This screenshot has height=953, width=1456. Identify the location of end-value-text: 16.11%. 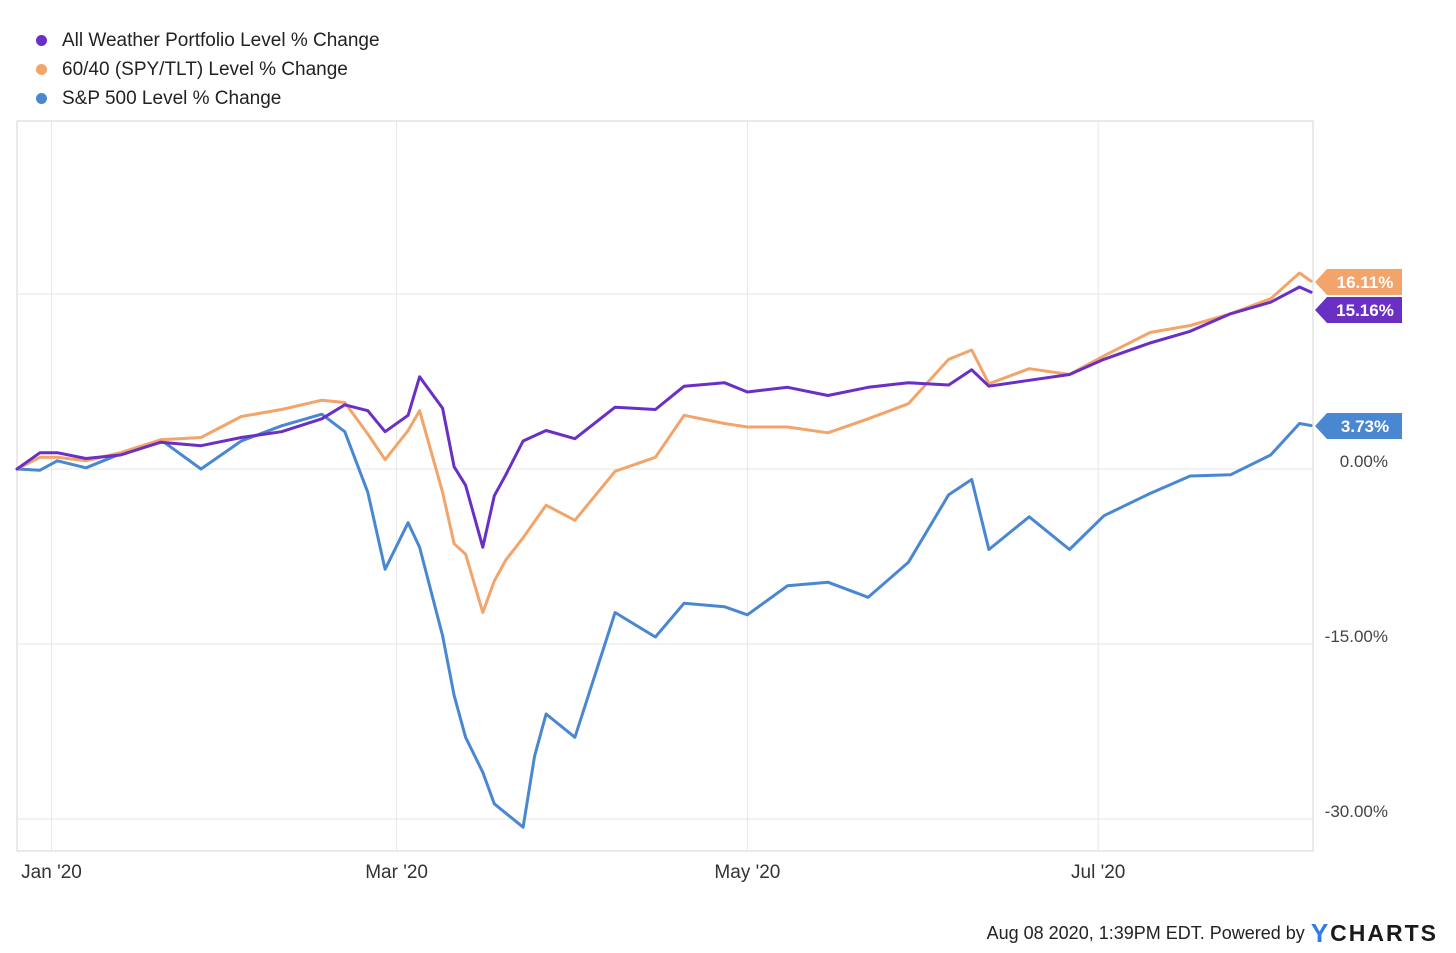
(1365, 282).